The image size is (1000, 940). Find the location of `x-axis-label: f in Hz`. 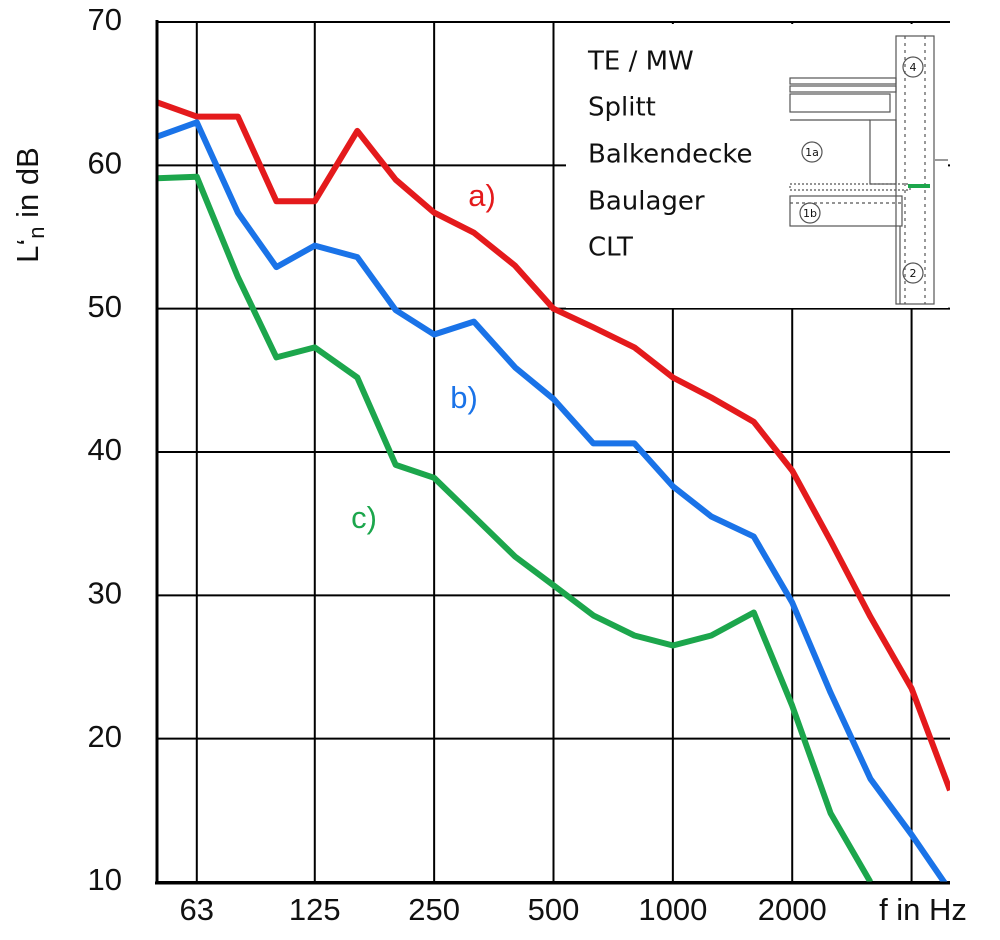

x-axis-label: f in Hz is located at coordinates (923, 909).